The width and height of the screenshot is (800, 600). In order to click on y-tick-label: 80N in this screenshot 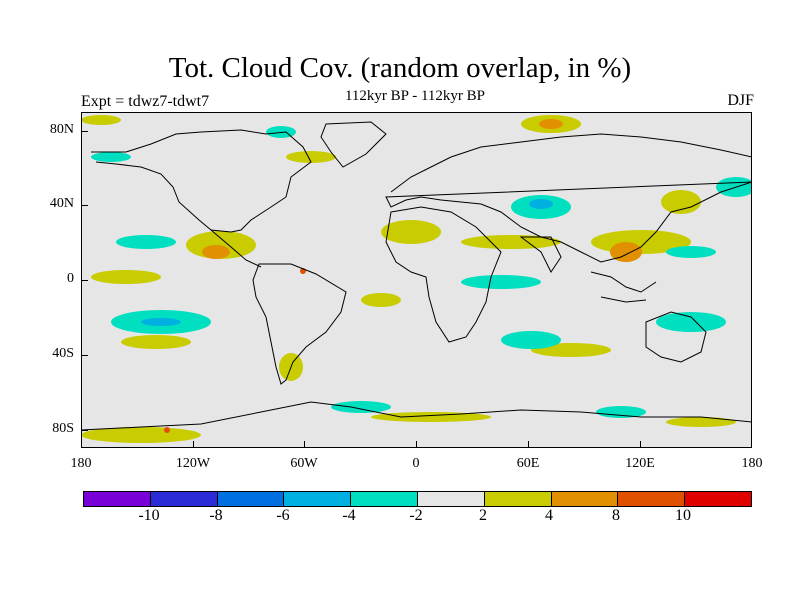, I will do `click(61, 129)`.